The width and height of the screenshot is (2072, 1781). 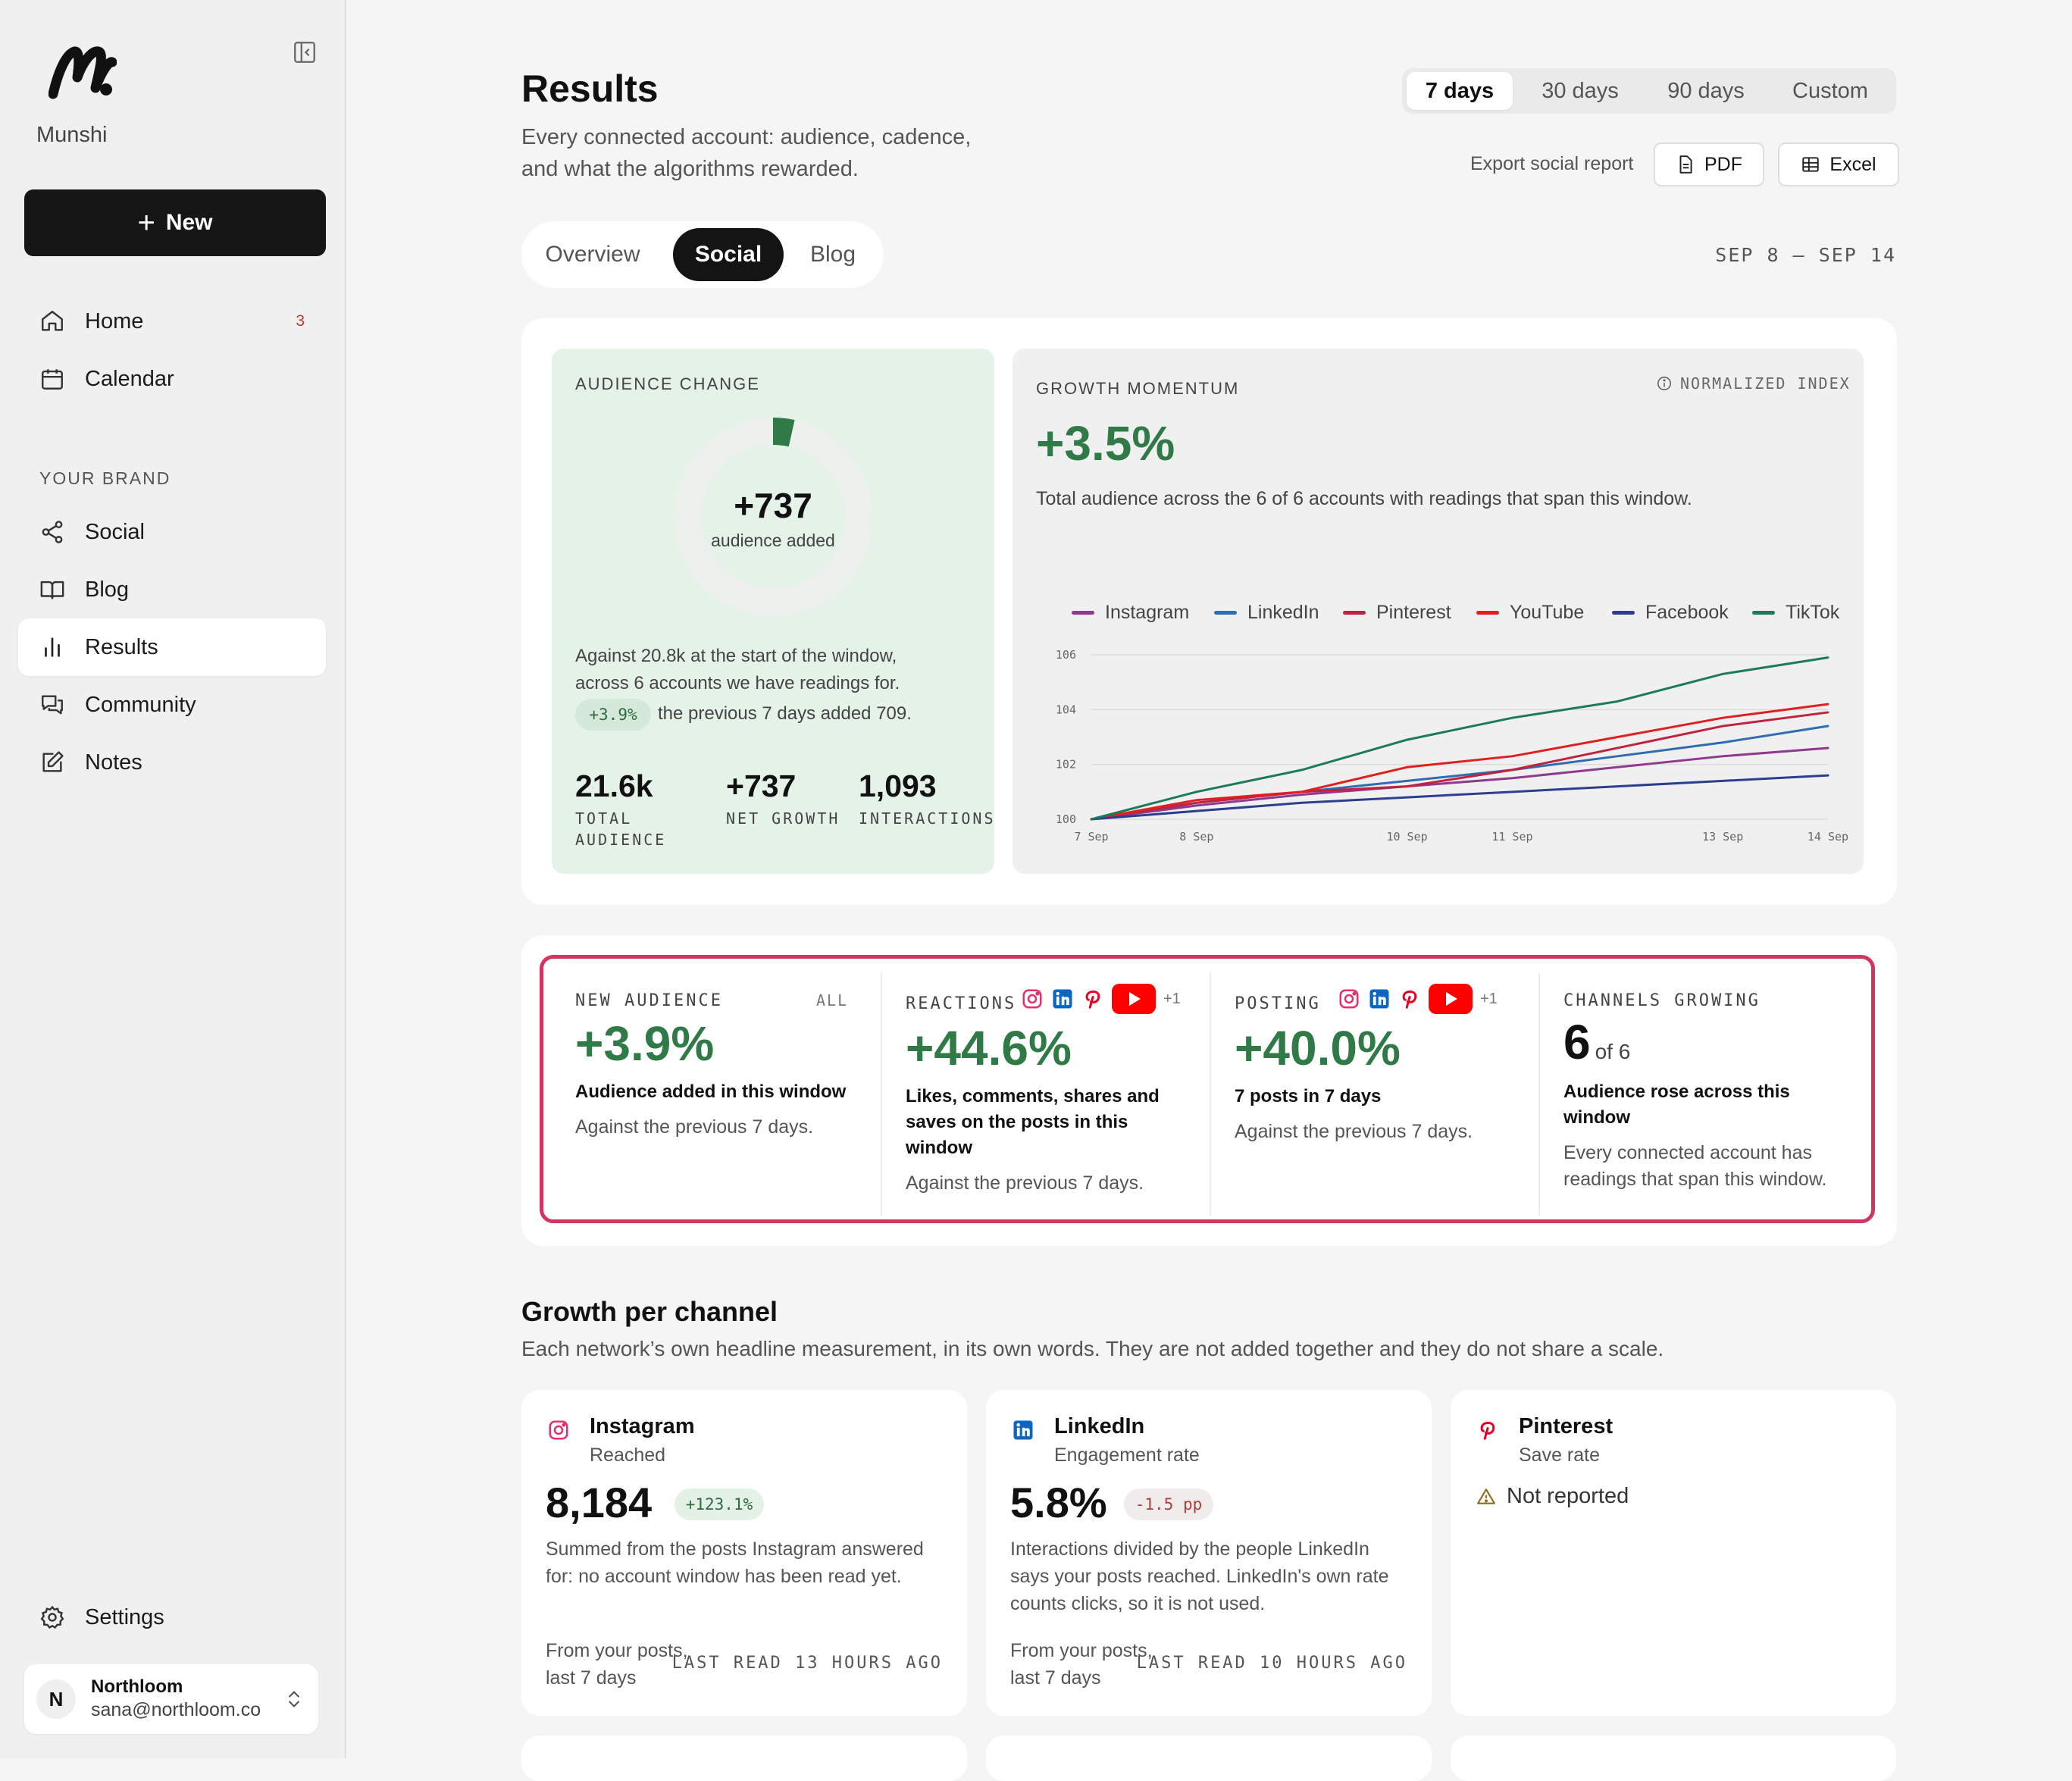 I want to click on channel-name: Pinterest, so click(x=1566, y=1426).